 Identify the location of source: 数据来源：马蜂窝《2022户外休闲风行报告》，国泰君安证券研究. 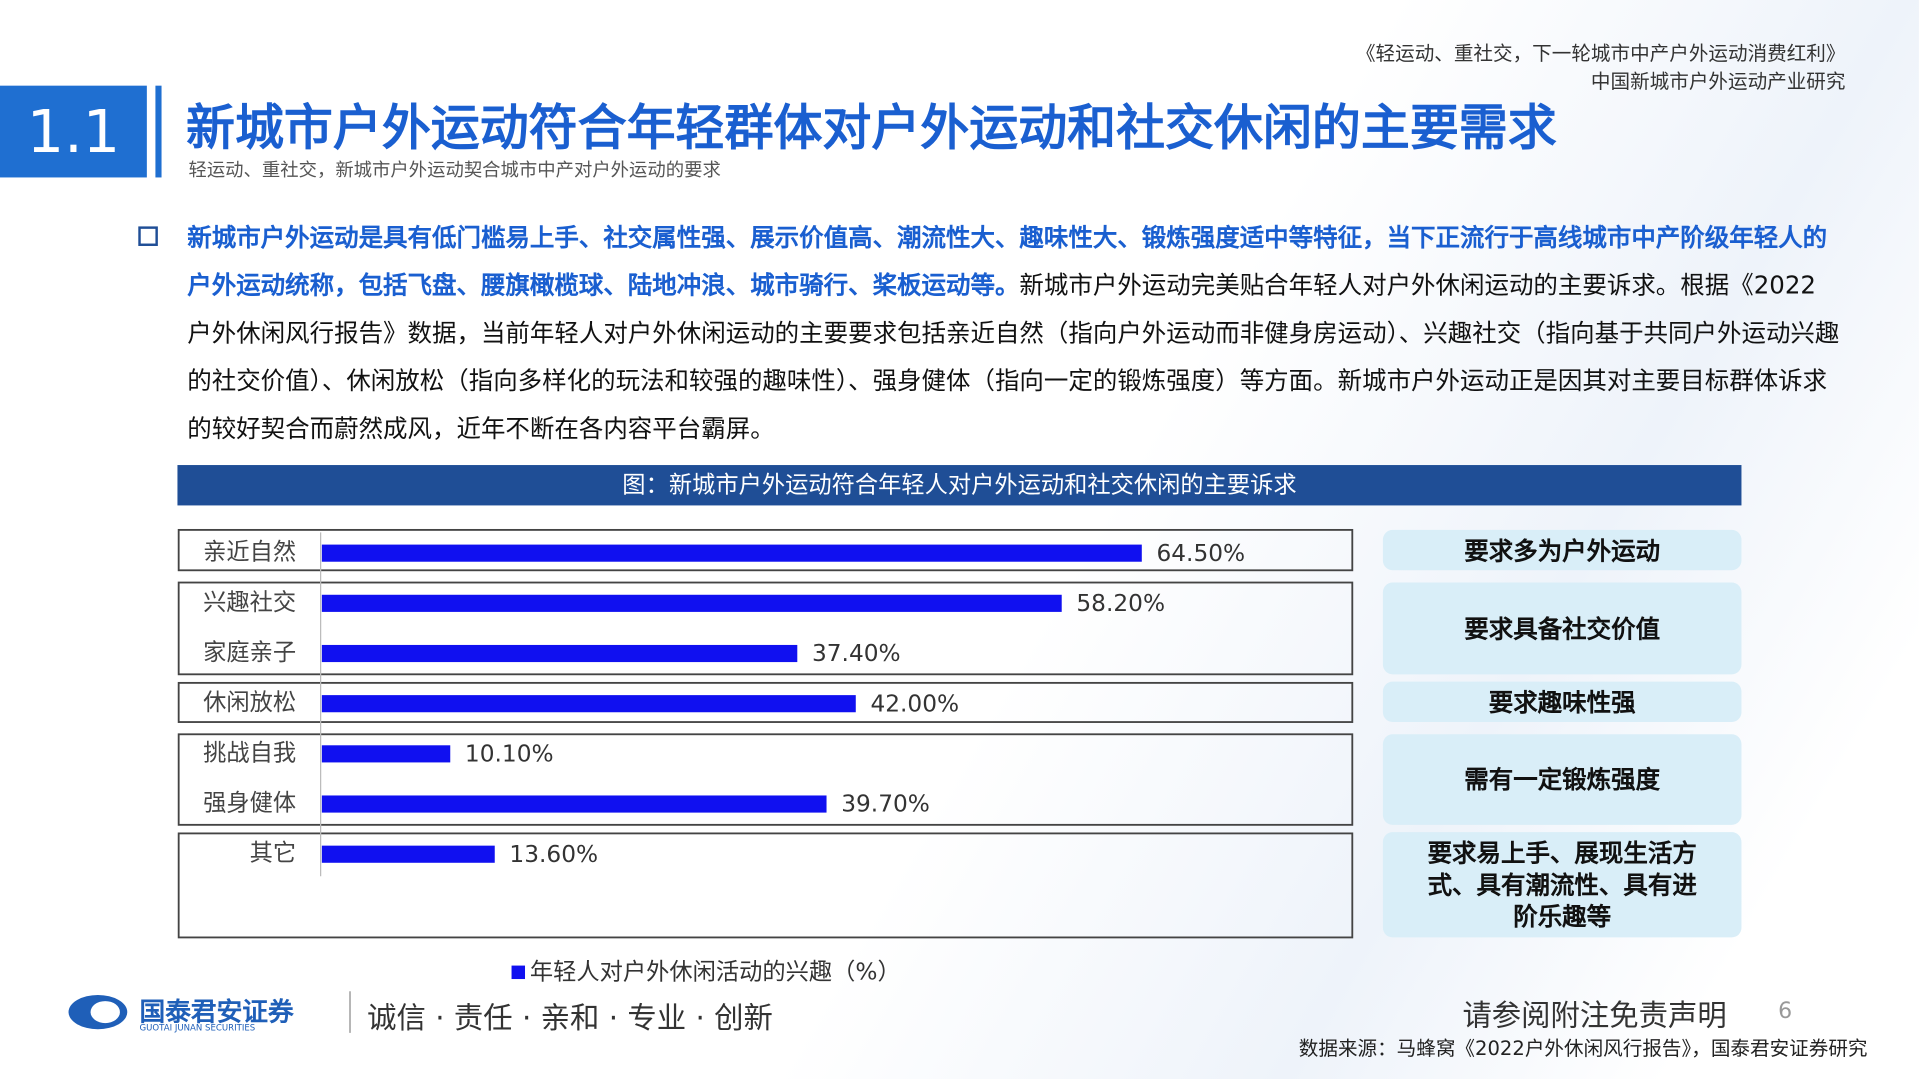
(1583, 1048).